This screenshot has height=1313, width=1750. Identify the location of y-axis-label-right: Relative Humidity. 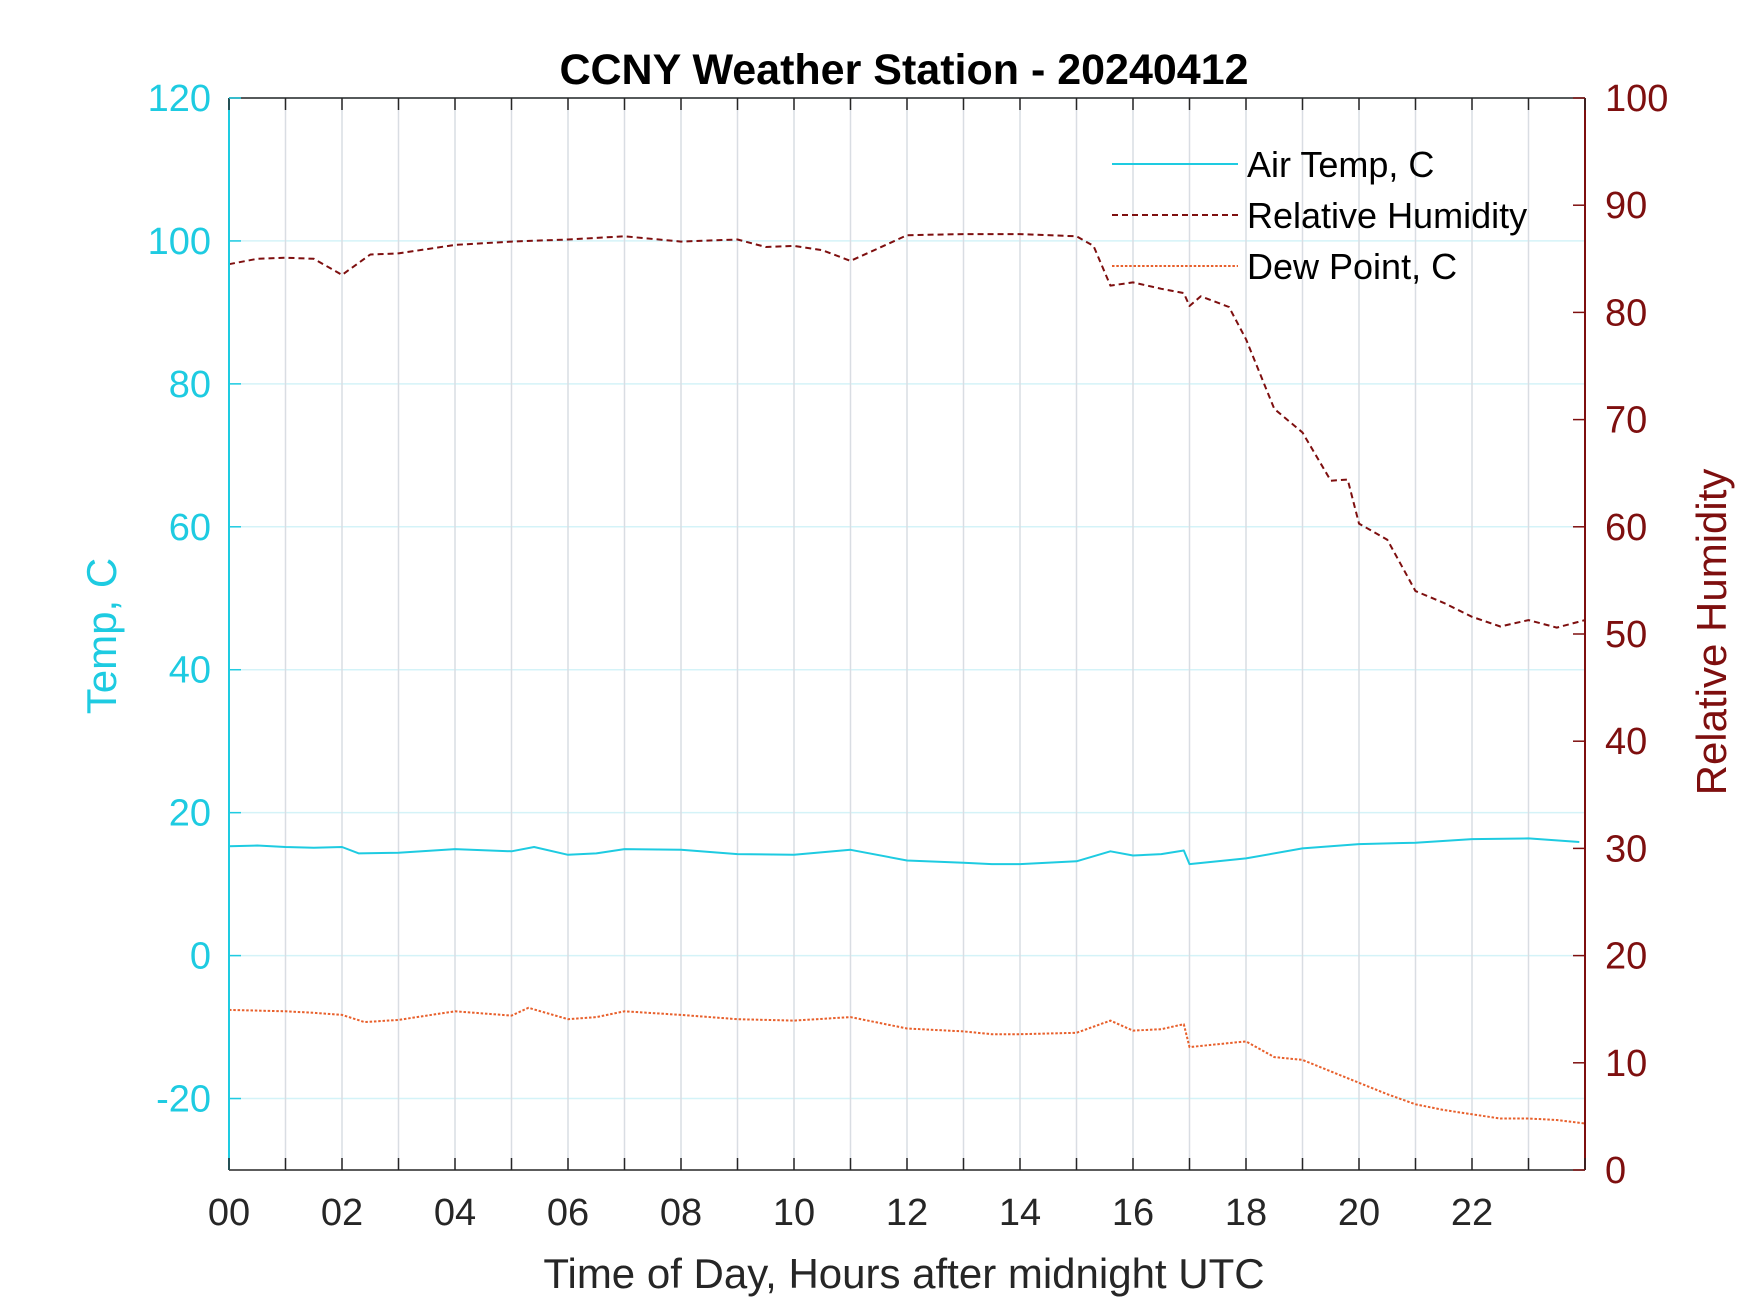
(1711, 632).